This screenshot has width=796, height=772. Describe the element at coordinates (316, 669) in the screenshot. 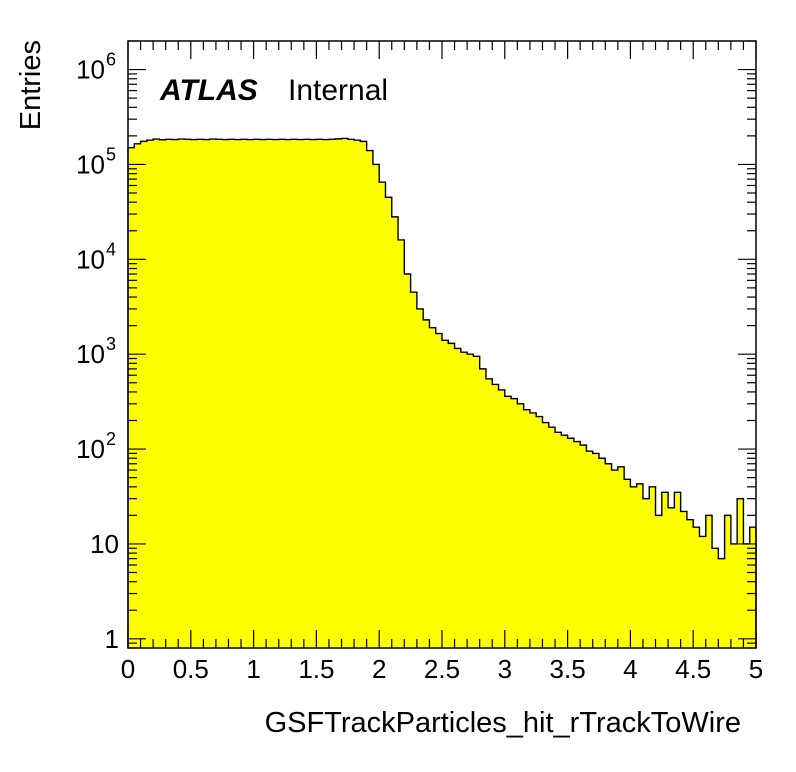

I see `x-tick-label: 1.5` at that location.